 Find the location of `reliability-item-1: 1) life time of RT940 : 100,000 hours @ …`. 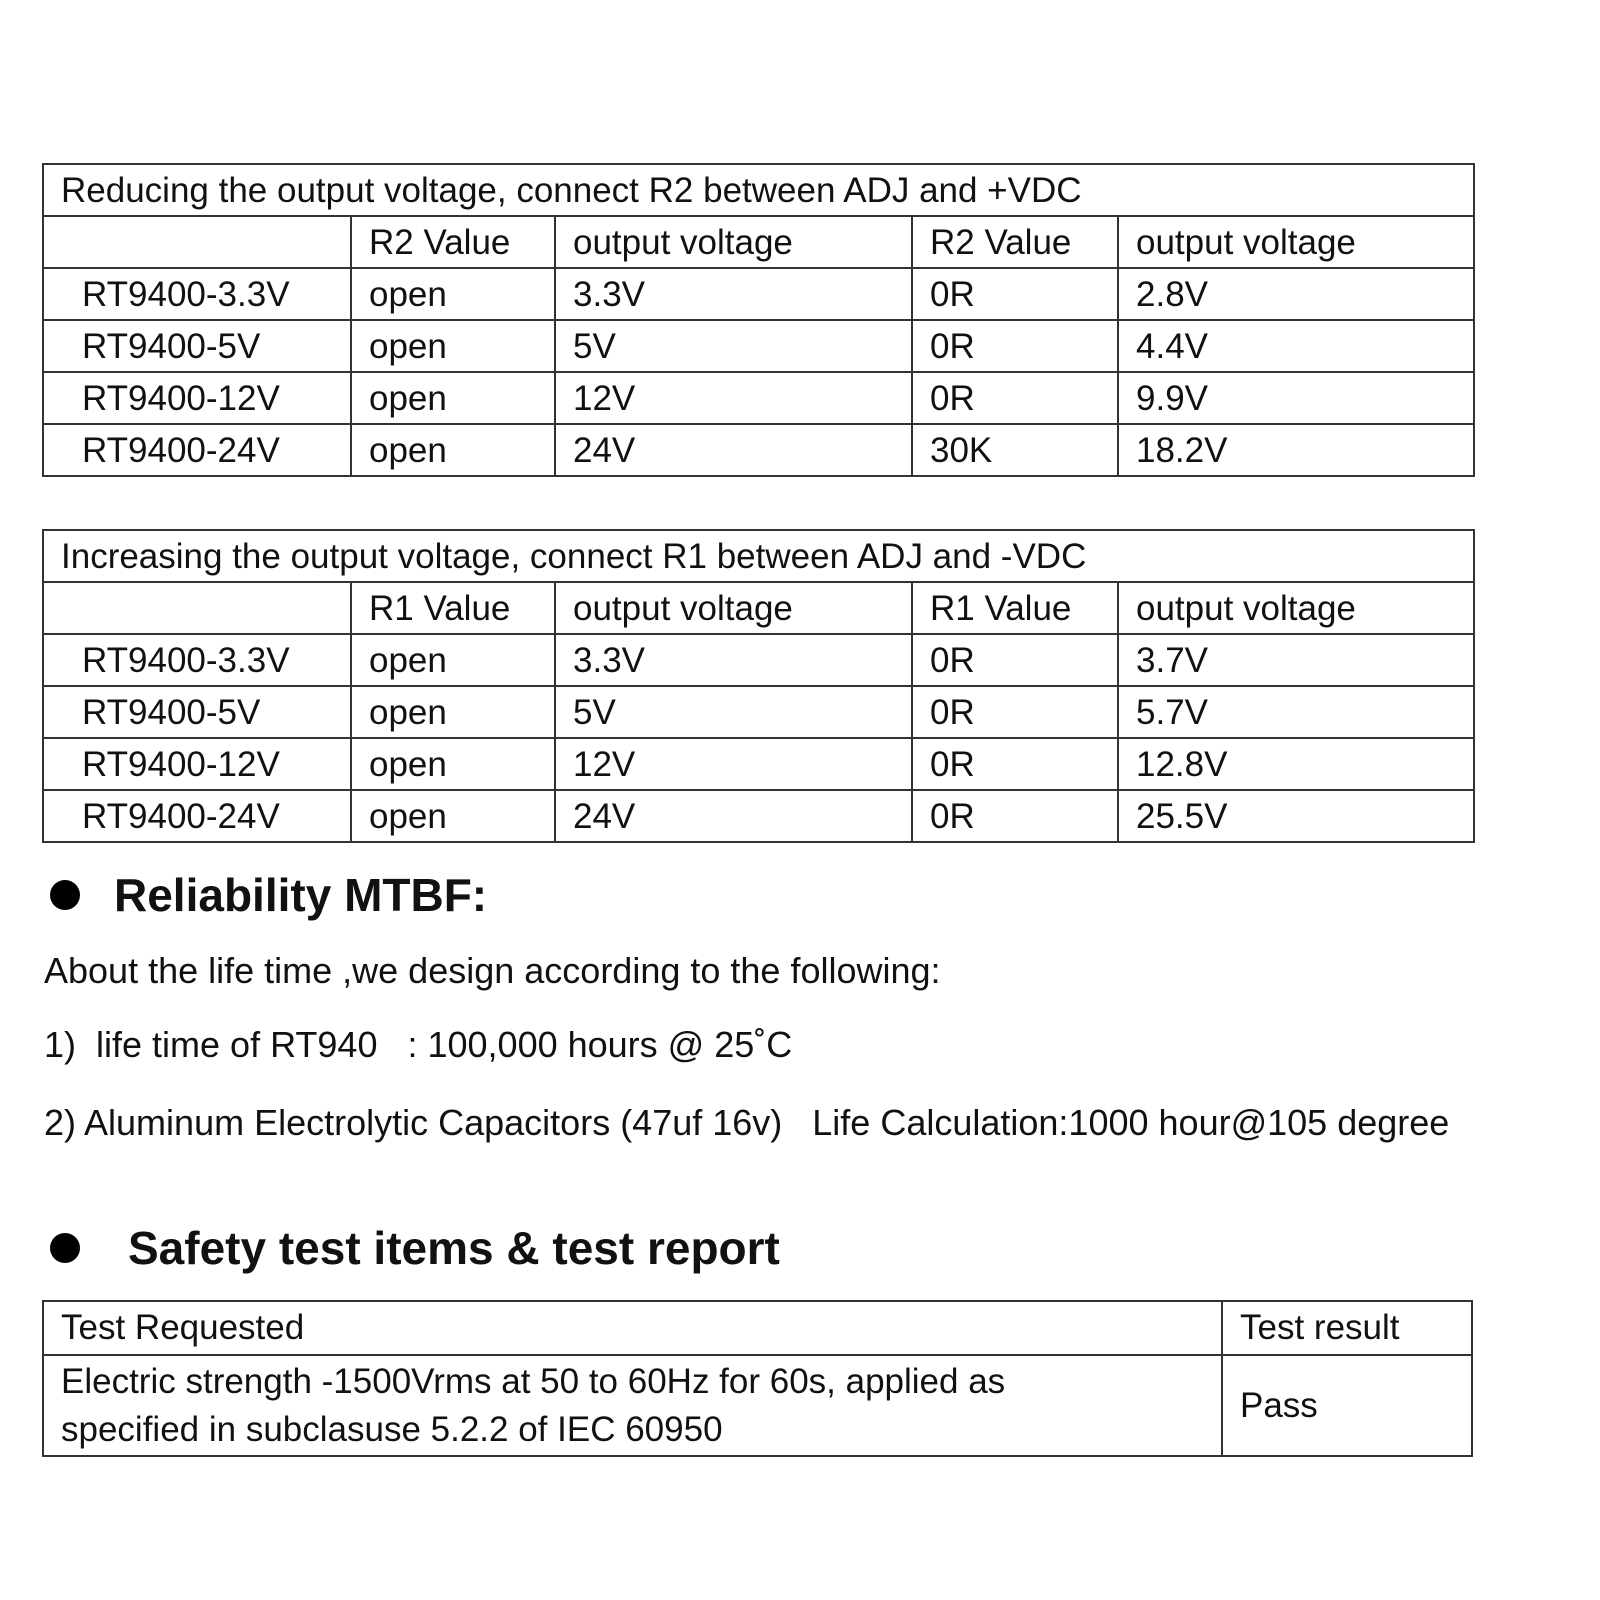

reliability-item-1: 1) life time of RT940 : 100,000 hours @ … is located at coordinates (418, 1044).